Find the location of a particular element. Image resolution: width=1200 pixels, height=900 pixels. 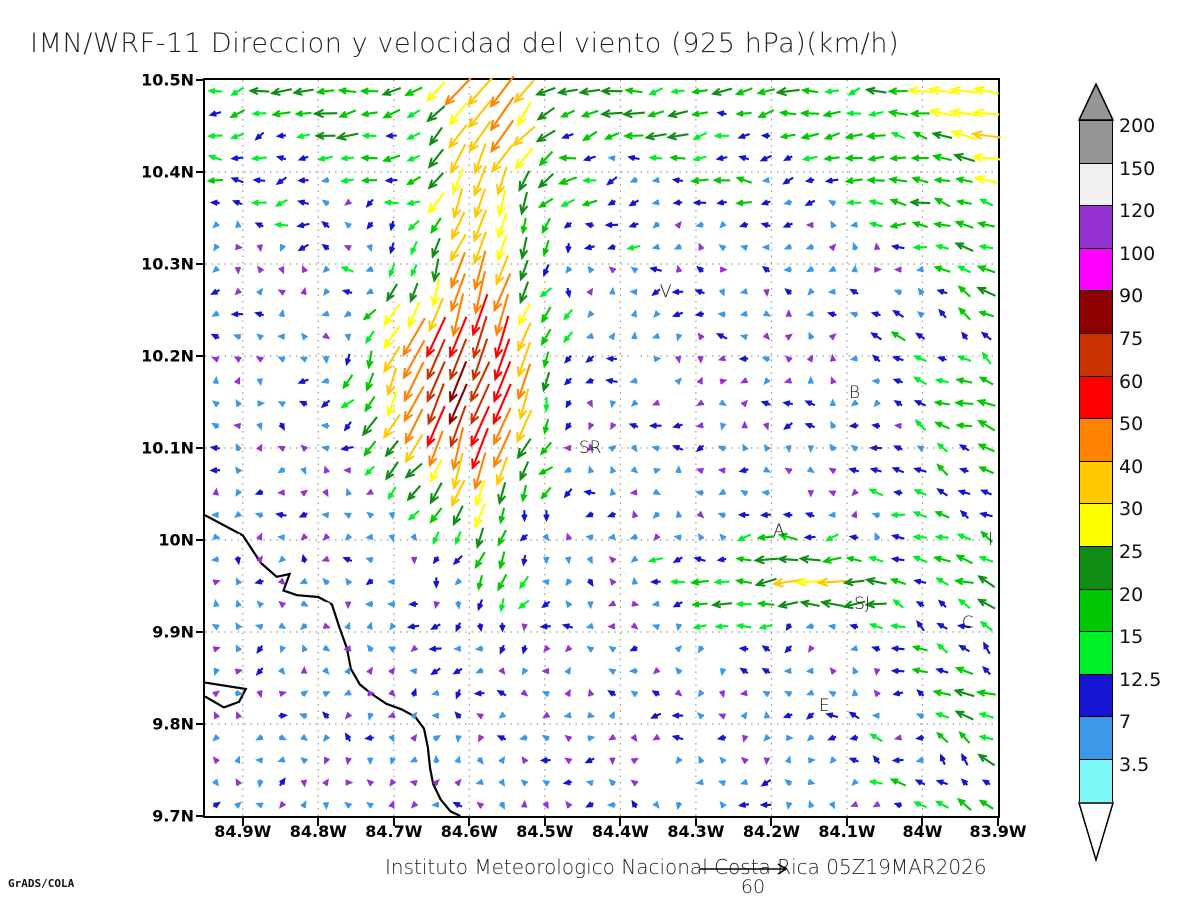

y-axis-tick-mark is located at coordinates (200, 540).